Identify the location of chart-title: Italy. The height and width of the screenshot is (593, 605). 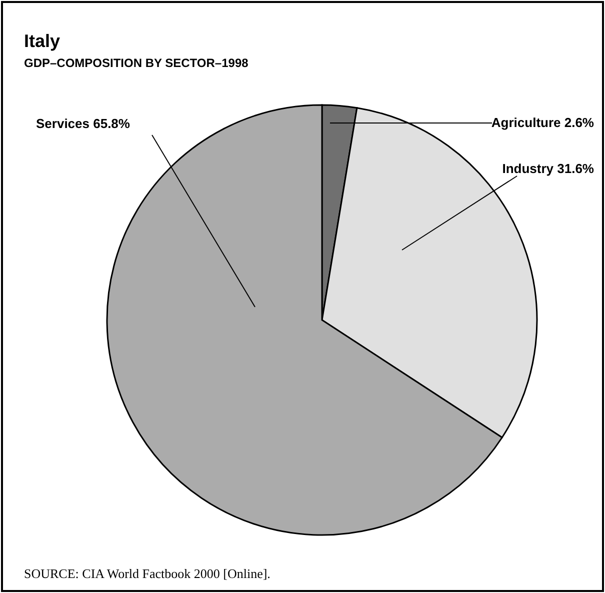
(42, 41).